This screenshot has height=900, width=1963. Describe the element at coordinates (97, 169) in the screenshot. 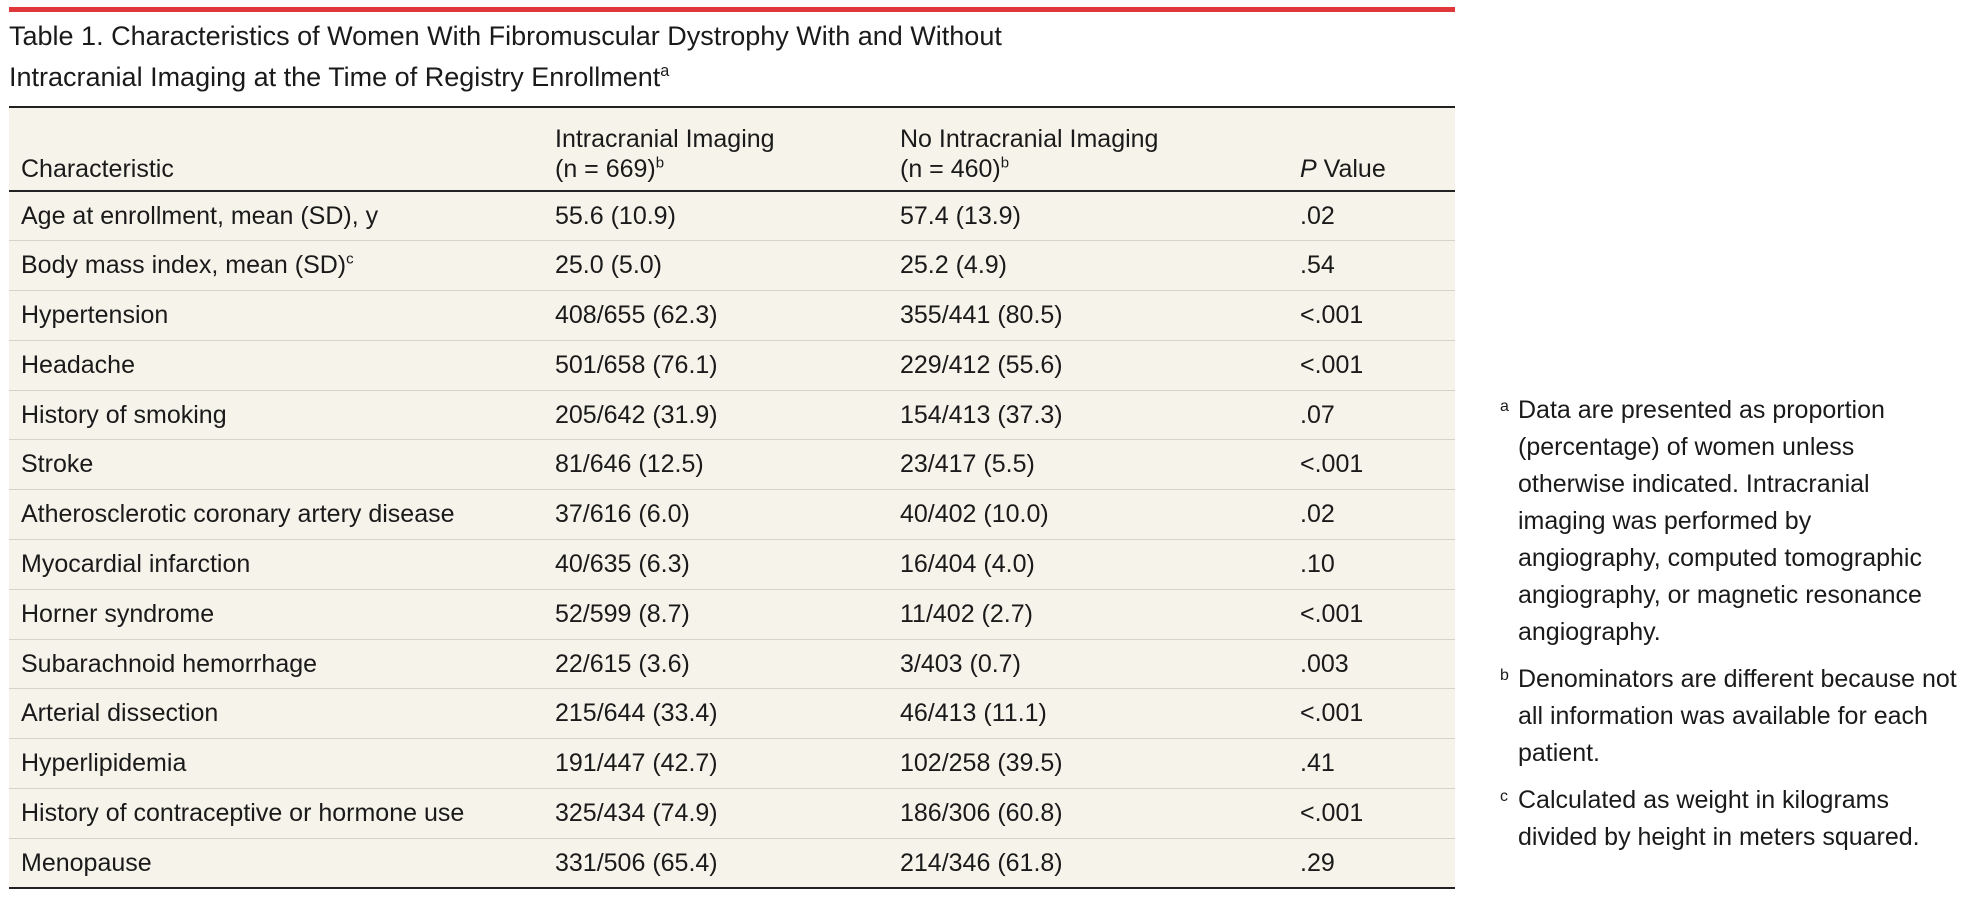

I see `header-text: Characteristic` at that location.